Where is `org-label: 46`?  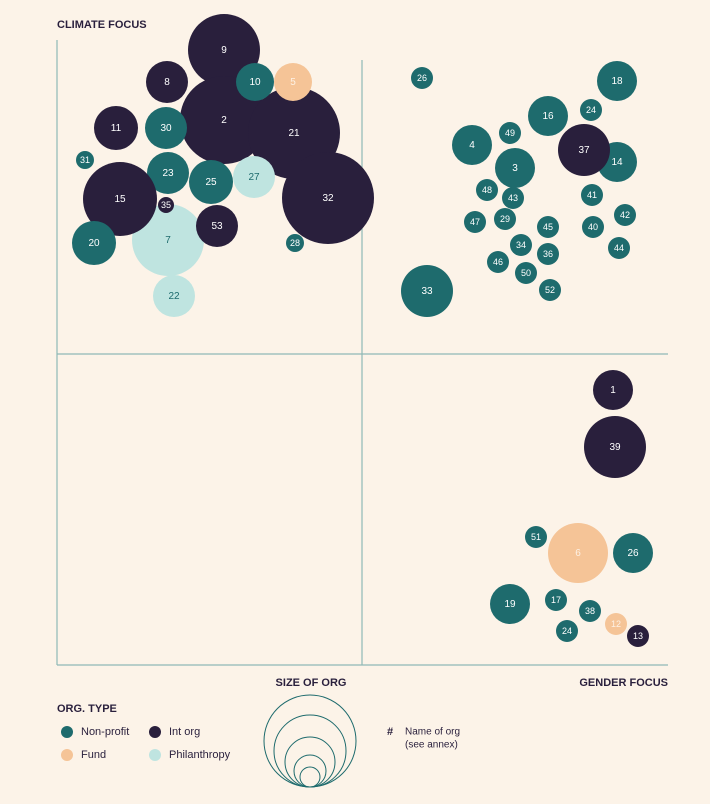
org-label: 46 is located at coordinates (498, 262).